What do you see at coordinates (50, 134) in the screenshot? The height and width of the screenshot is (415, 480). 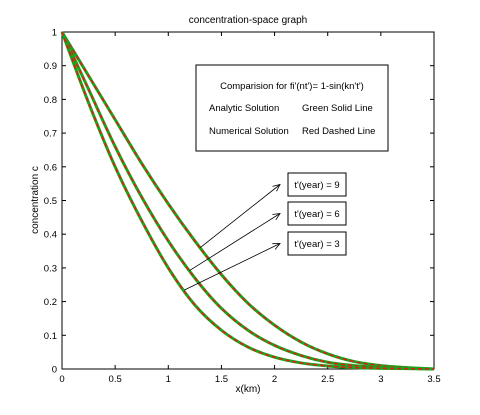 I see `y-tick-label: 0.7` at bounding box center [50, 134].